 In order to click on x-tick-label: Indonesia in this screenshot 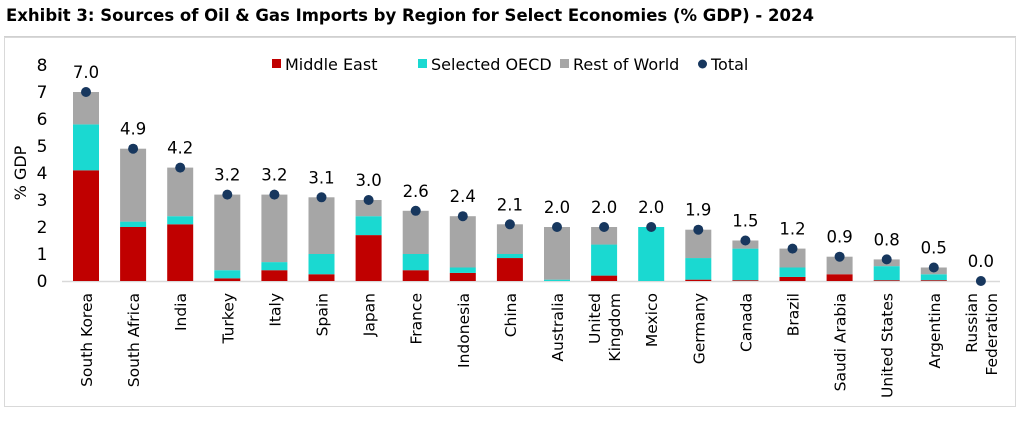, I will do `click(464, 330)`.